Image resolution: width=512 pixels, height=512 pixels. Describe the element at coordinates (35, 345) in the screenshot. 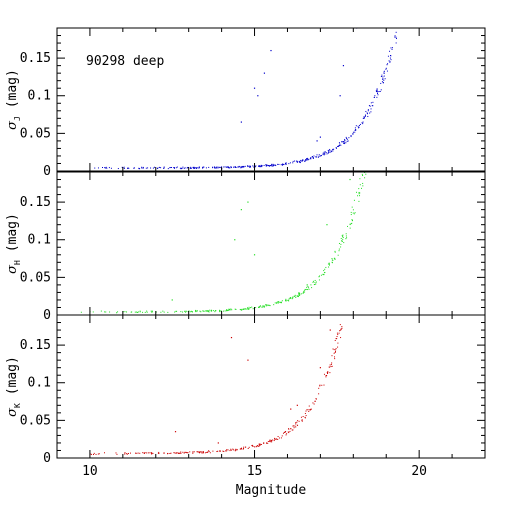

I see `y-tick-label: 0.15` at that location.